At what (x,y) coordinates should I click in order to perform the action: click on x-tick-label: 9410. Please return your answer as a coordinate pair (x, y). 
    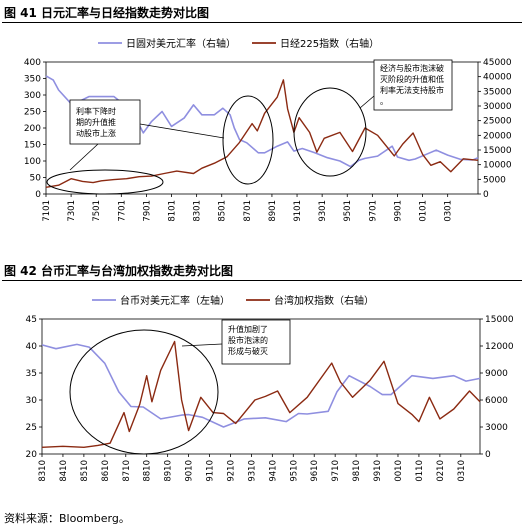
    Looking at the image, I should click on (273, 471).